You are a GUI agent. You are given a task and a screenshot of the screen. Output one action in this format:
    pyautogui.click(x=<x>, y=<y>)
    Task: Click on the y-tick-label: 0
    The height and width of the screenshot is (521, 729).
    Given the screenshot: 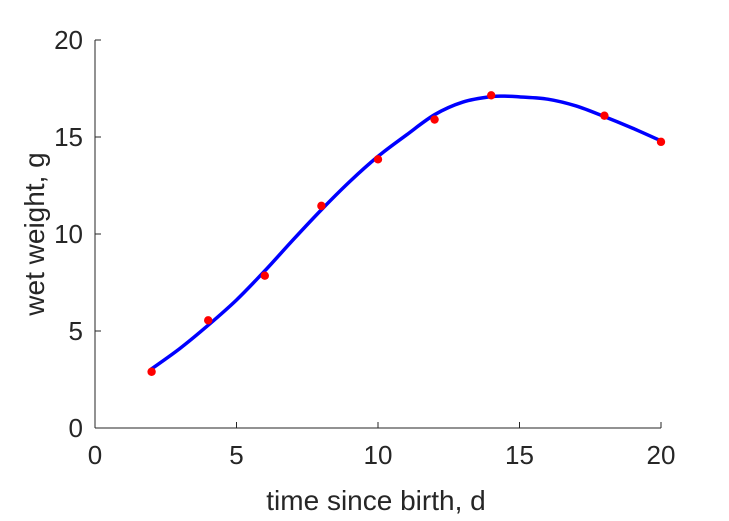 What is the action you would take?
    pyautogui.click(x=76, y=428)
    